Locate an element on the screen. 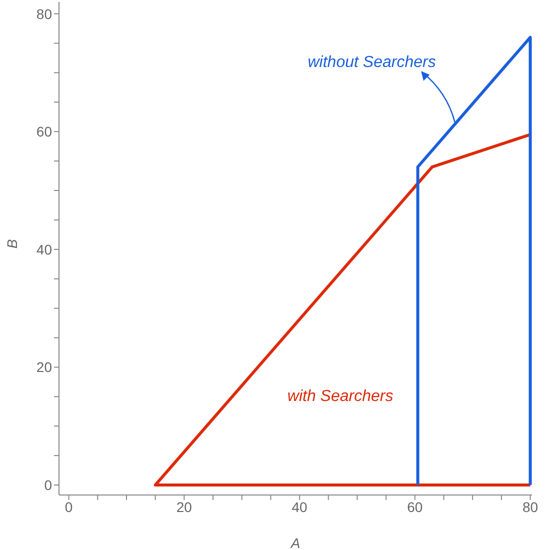 The image size is (548, 550). x-axis-title: A is located at coordinates (295, 542).